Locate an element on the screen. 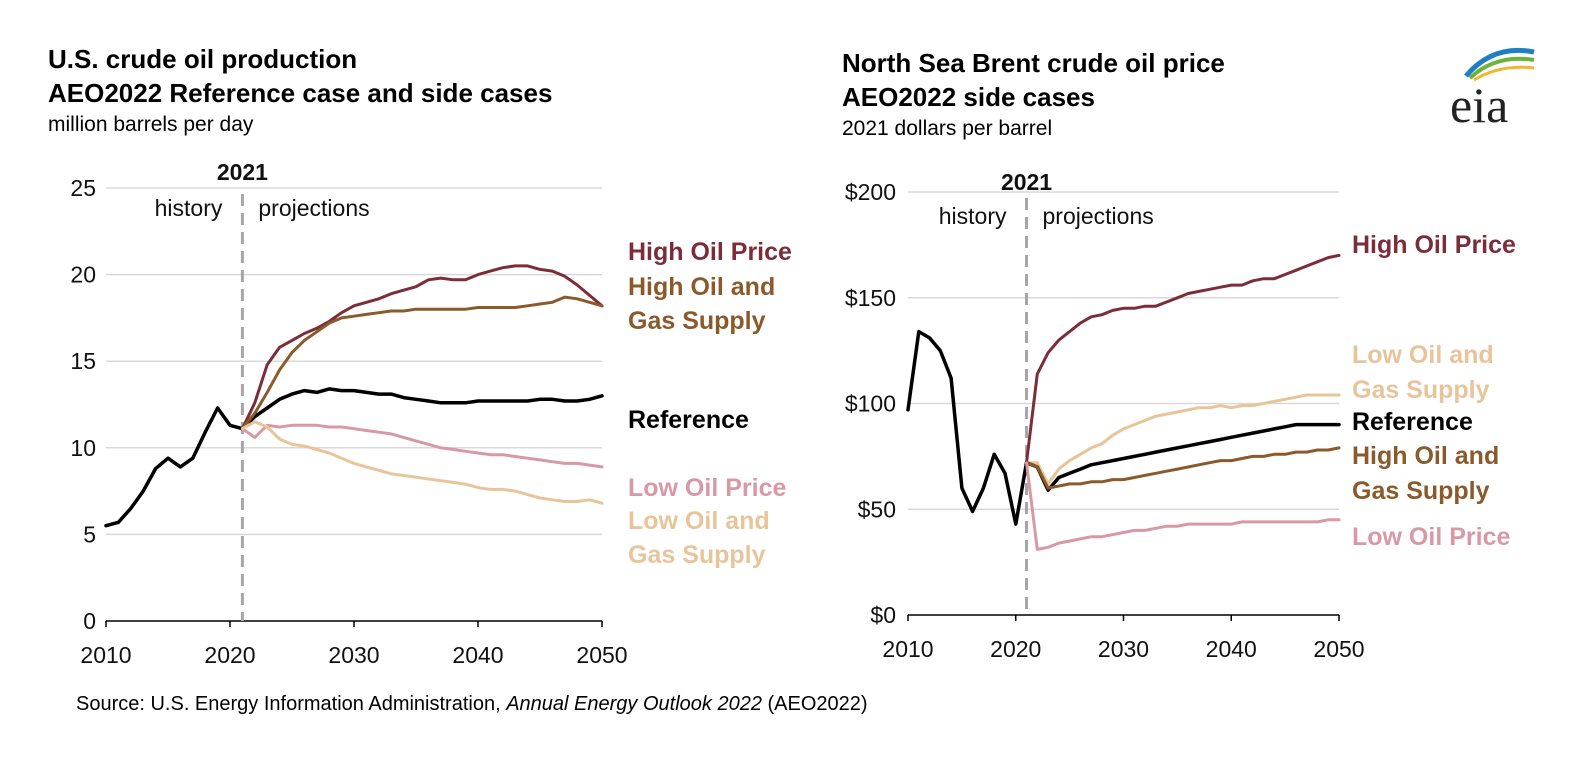 The width and height of the screenshot is (1590, 762). y-tick-label: 5 is located at coordinates (89, 534).